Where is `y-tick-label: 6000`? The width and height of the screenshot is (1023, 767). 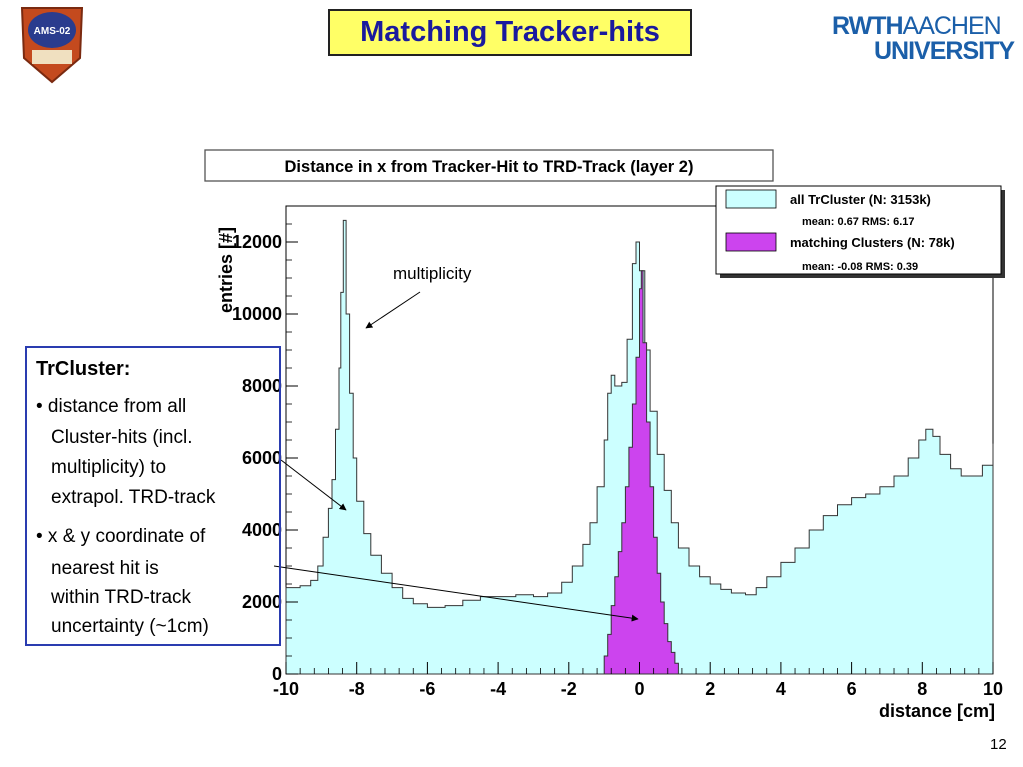 y-tick-label: 6000 is located at coordinates (262, 458).